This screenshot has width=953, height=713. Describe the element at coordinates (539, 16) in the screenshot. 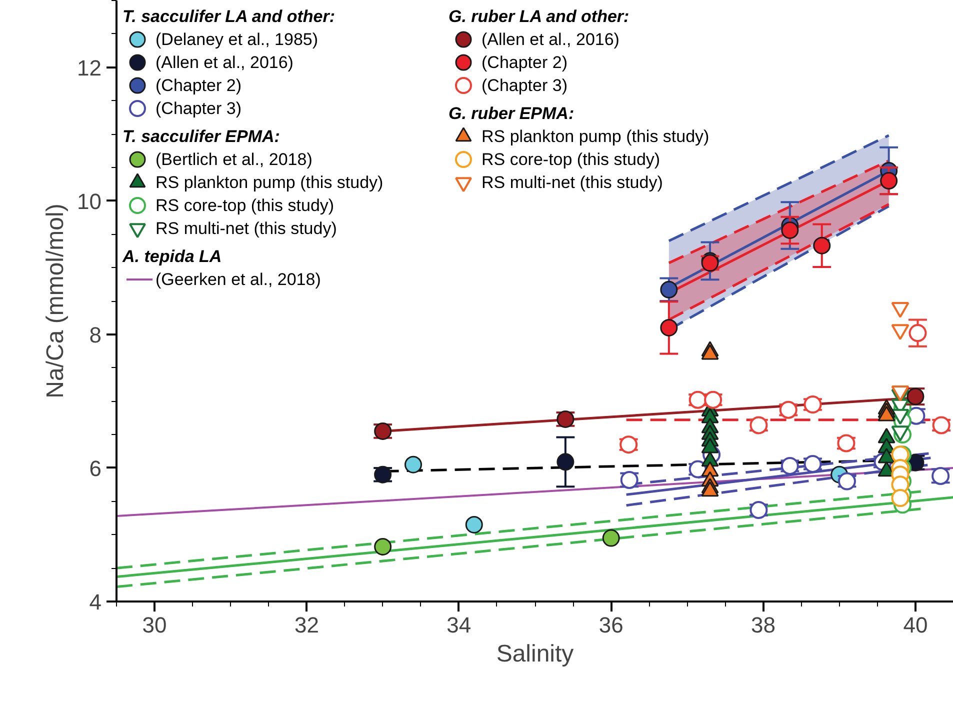

I see `annotation: G. ruber LA and other:` at that location.